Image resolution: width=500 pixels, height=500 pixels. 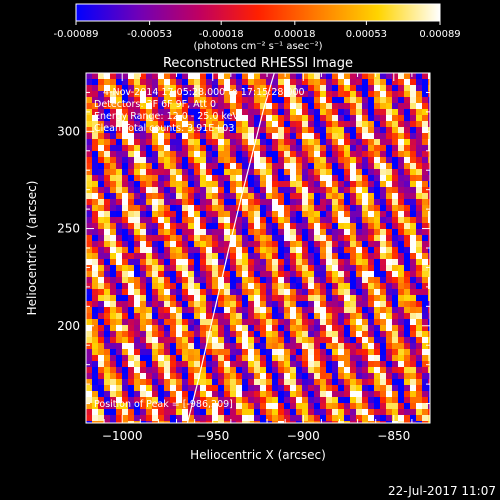 What do you see at coordinates (163, 404) in the screenshot?
I see `peak-position-label: Position of Peak = [-986,209]` at bounding box center [163, 404].